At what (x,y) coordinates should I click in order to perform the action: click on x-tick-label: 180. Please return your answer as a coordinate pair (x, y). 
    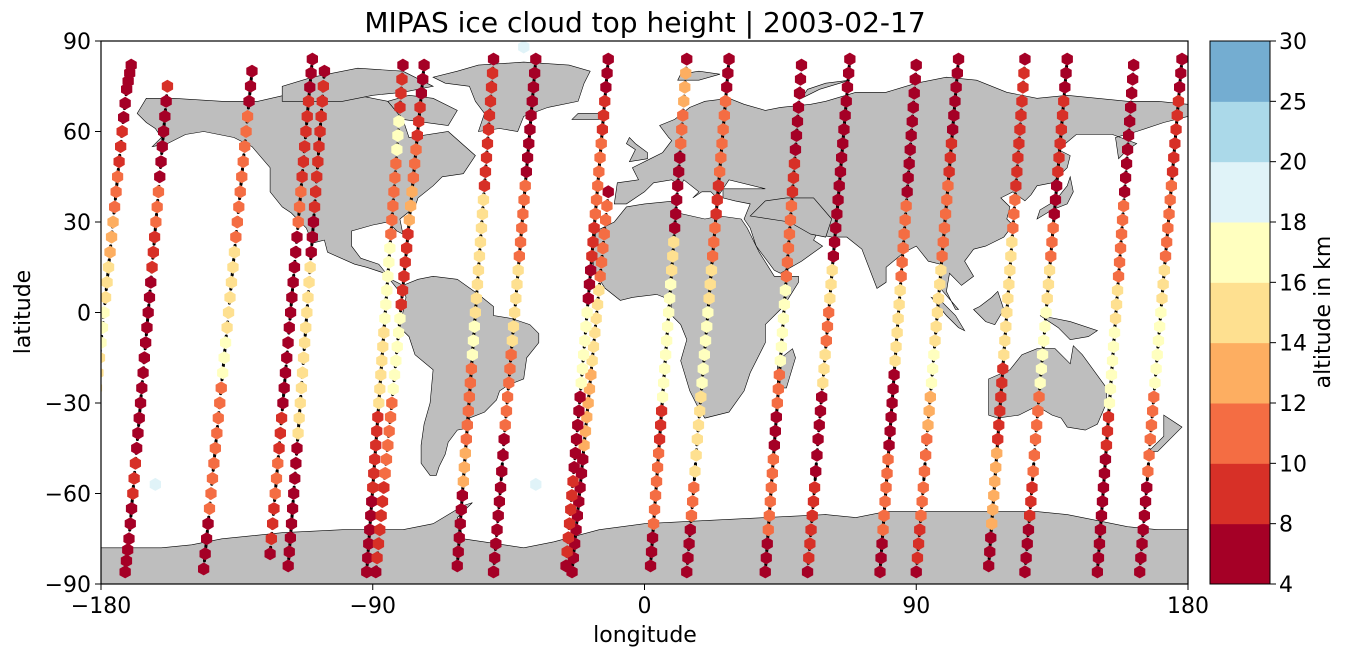
    Looking at the image, I should click on (1188, 606).